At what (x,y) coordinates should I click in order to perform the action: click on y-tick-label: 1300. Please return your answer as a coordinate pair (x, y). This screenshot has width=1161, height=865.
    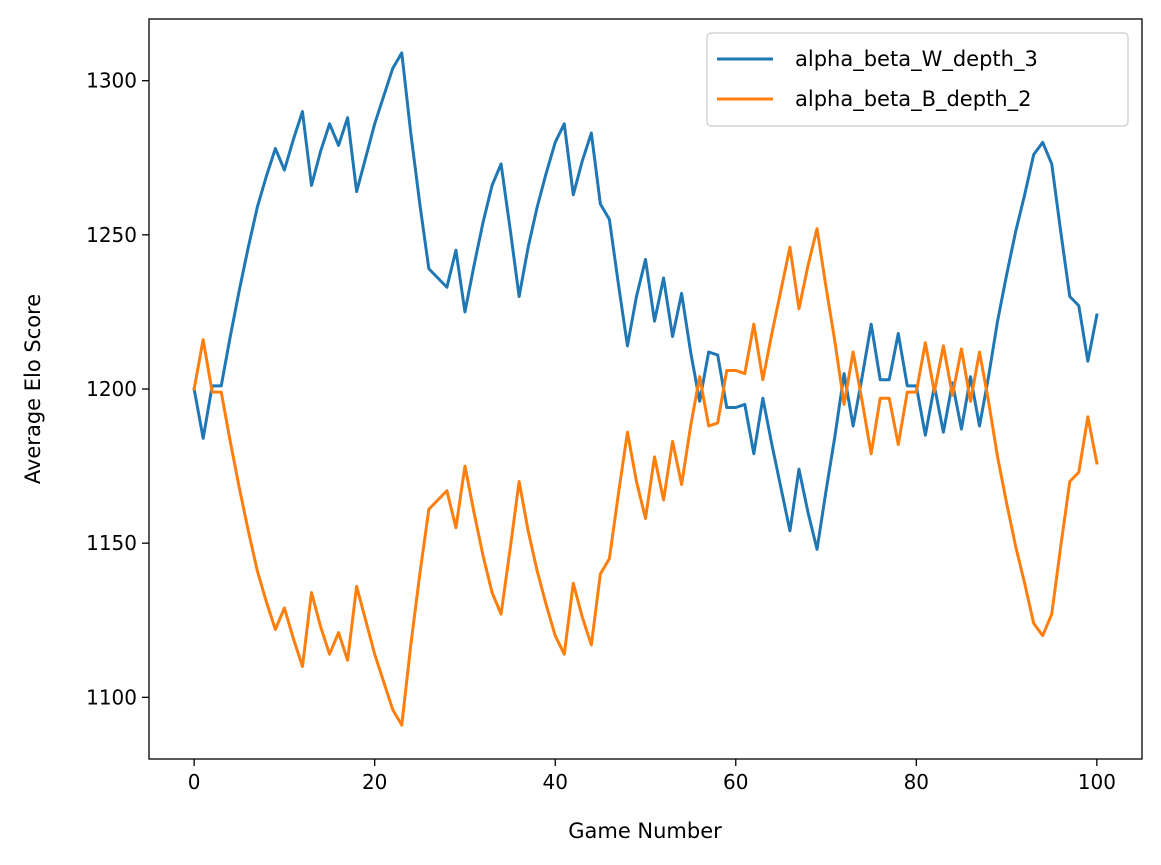
    Looking at the image, I should click on (111, 81).